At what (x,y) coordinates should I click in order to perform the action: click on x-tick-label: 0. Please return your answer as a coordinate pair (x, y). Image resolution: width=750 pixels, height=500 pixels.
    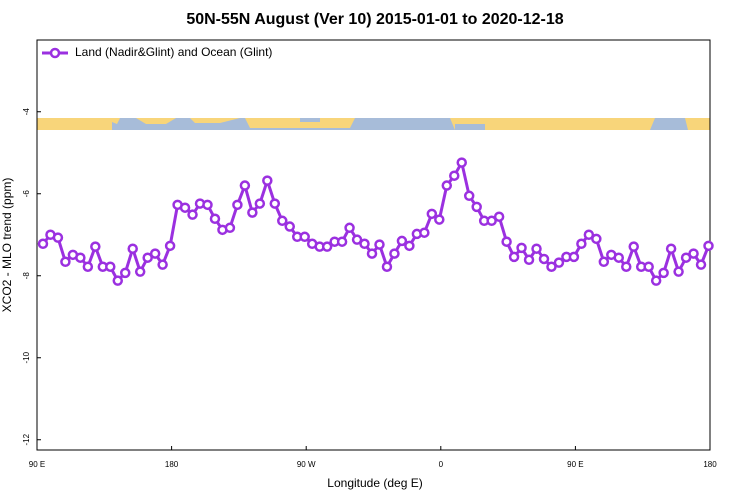
    Looking at the image, I should click on (441, 464).